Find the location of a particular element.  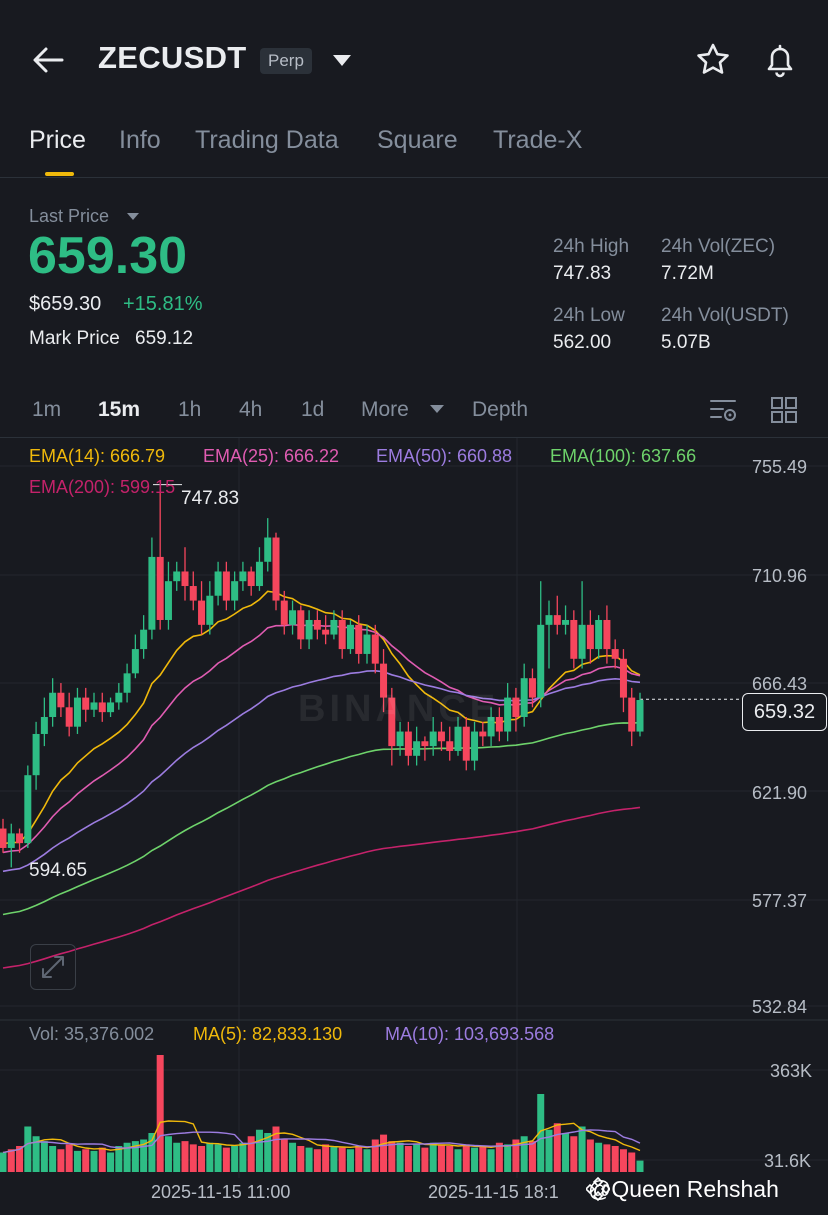

ema-line is located at coordinates (321, 818).